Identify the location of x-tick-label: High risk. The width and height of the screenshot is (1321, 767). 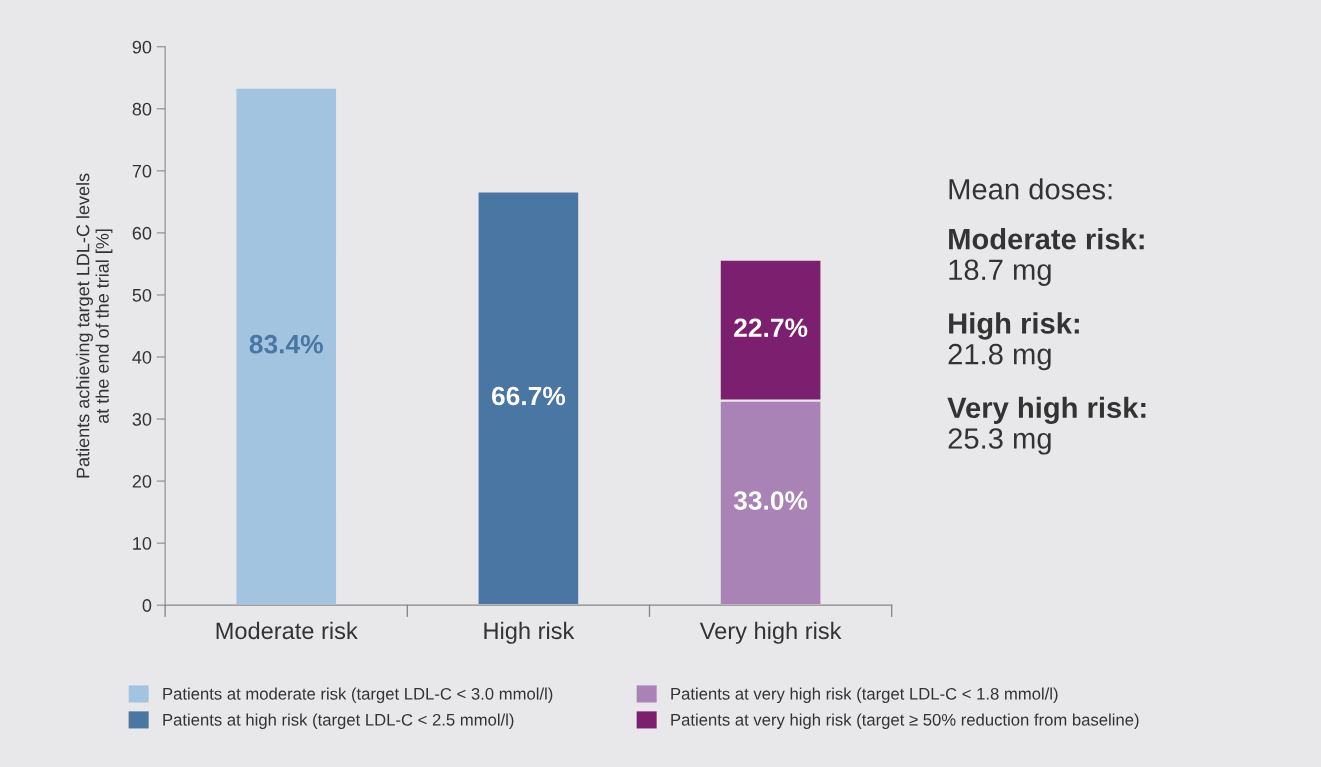
(529, 632).